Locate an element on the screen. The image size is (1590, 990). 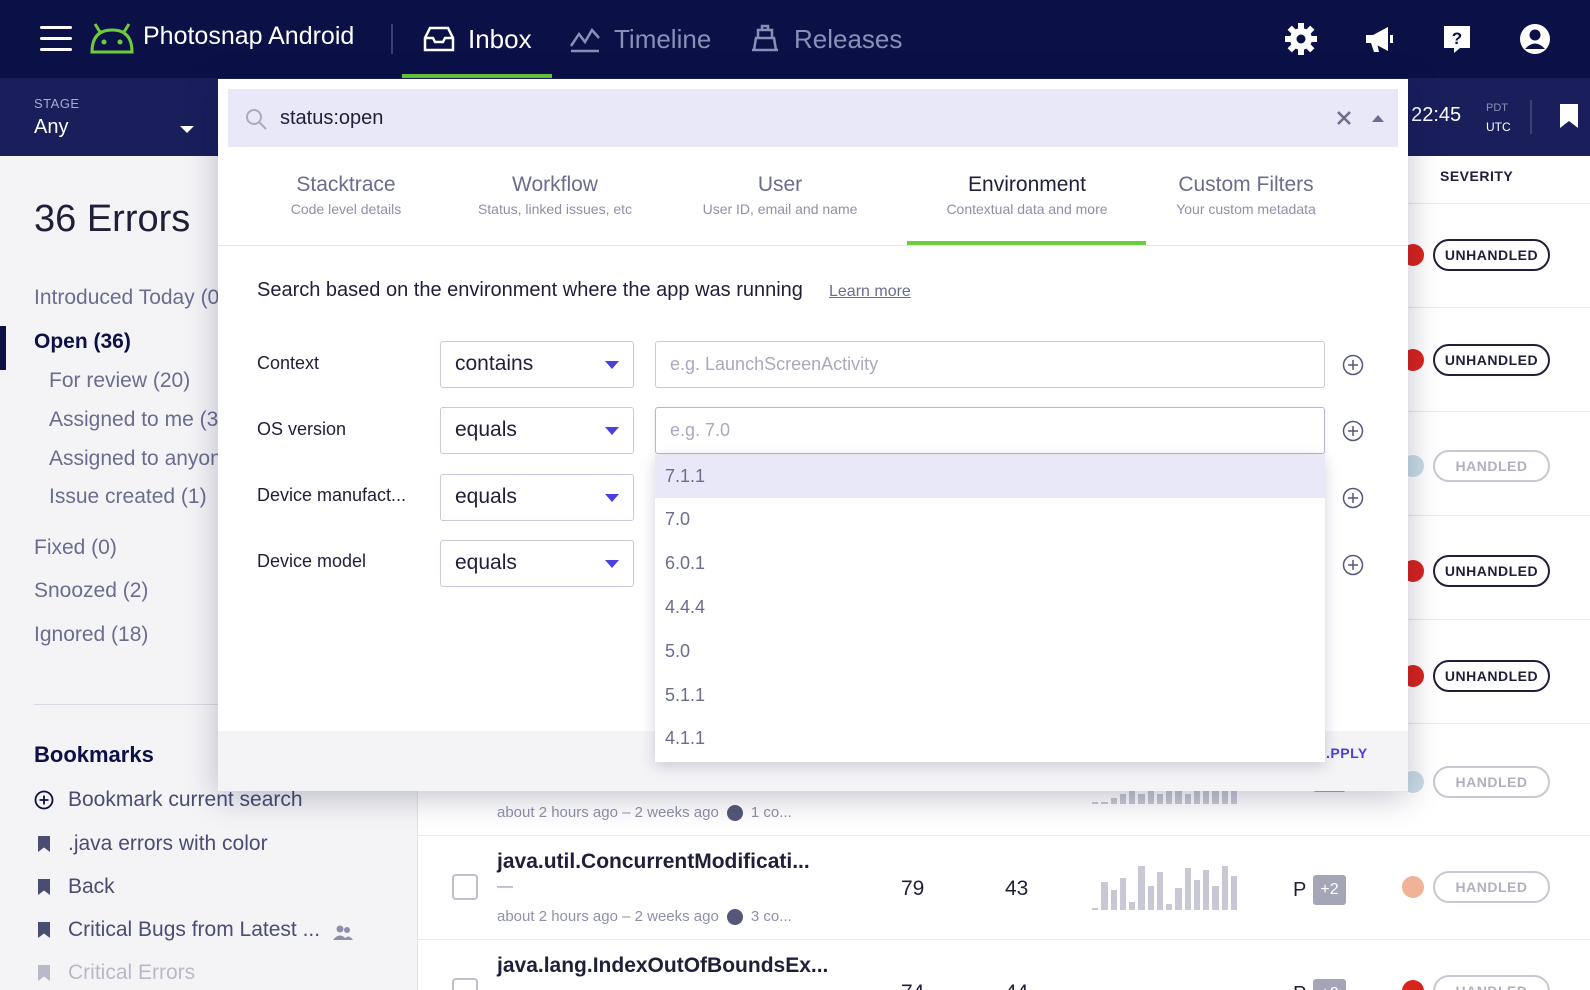
os-version-value-input is located at coordinates (990, 430).